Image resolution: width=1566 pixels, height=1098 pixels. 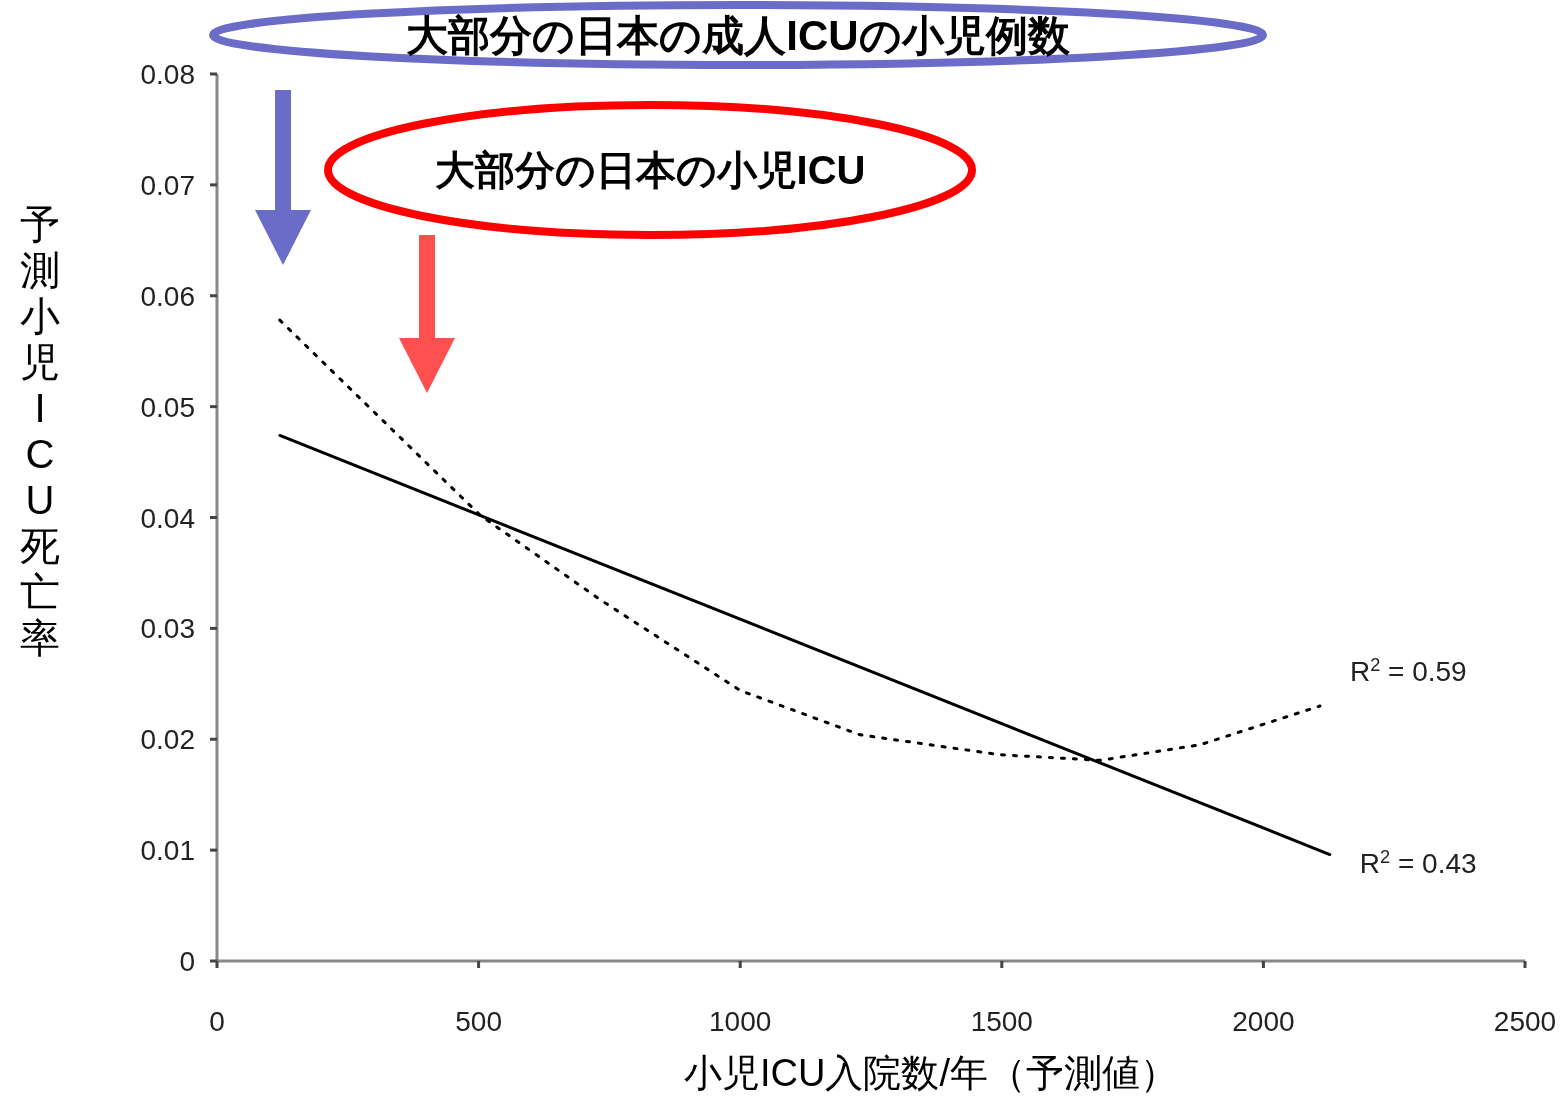 I want to click on annotation: R$^{2}$ = 0.59, so click(x=1408, y=670).